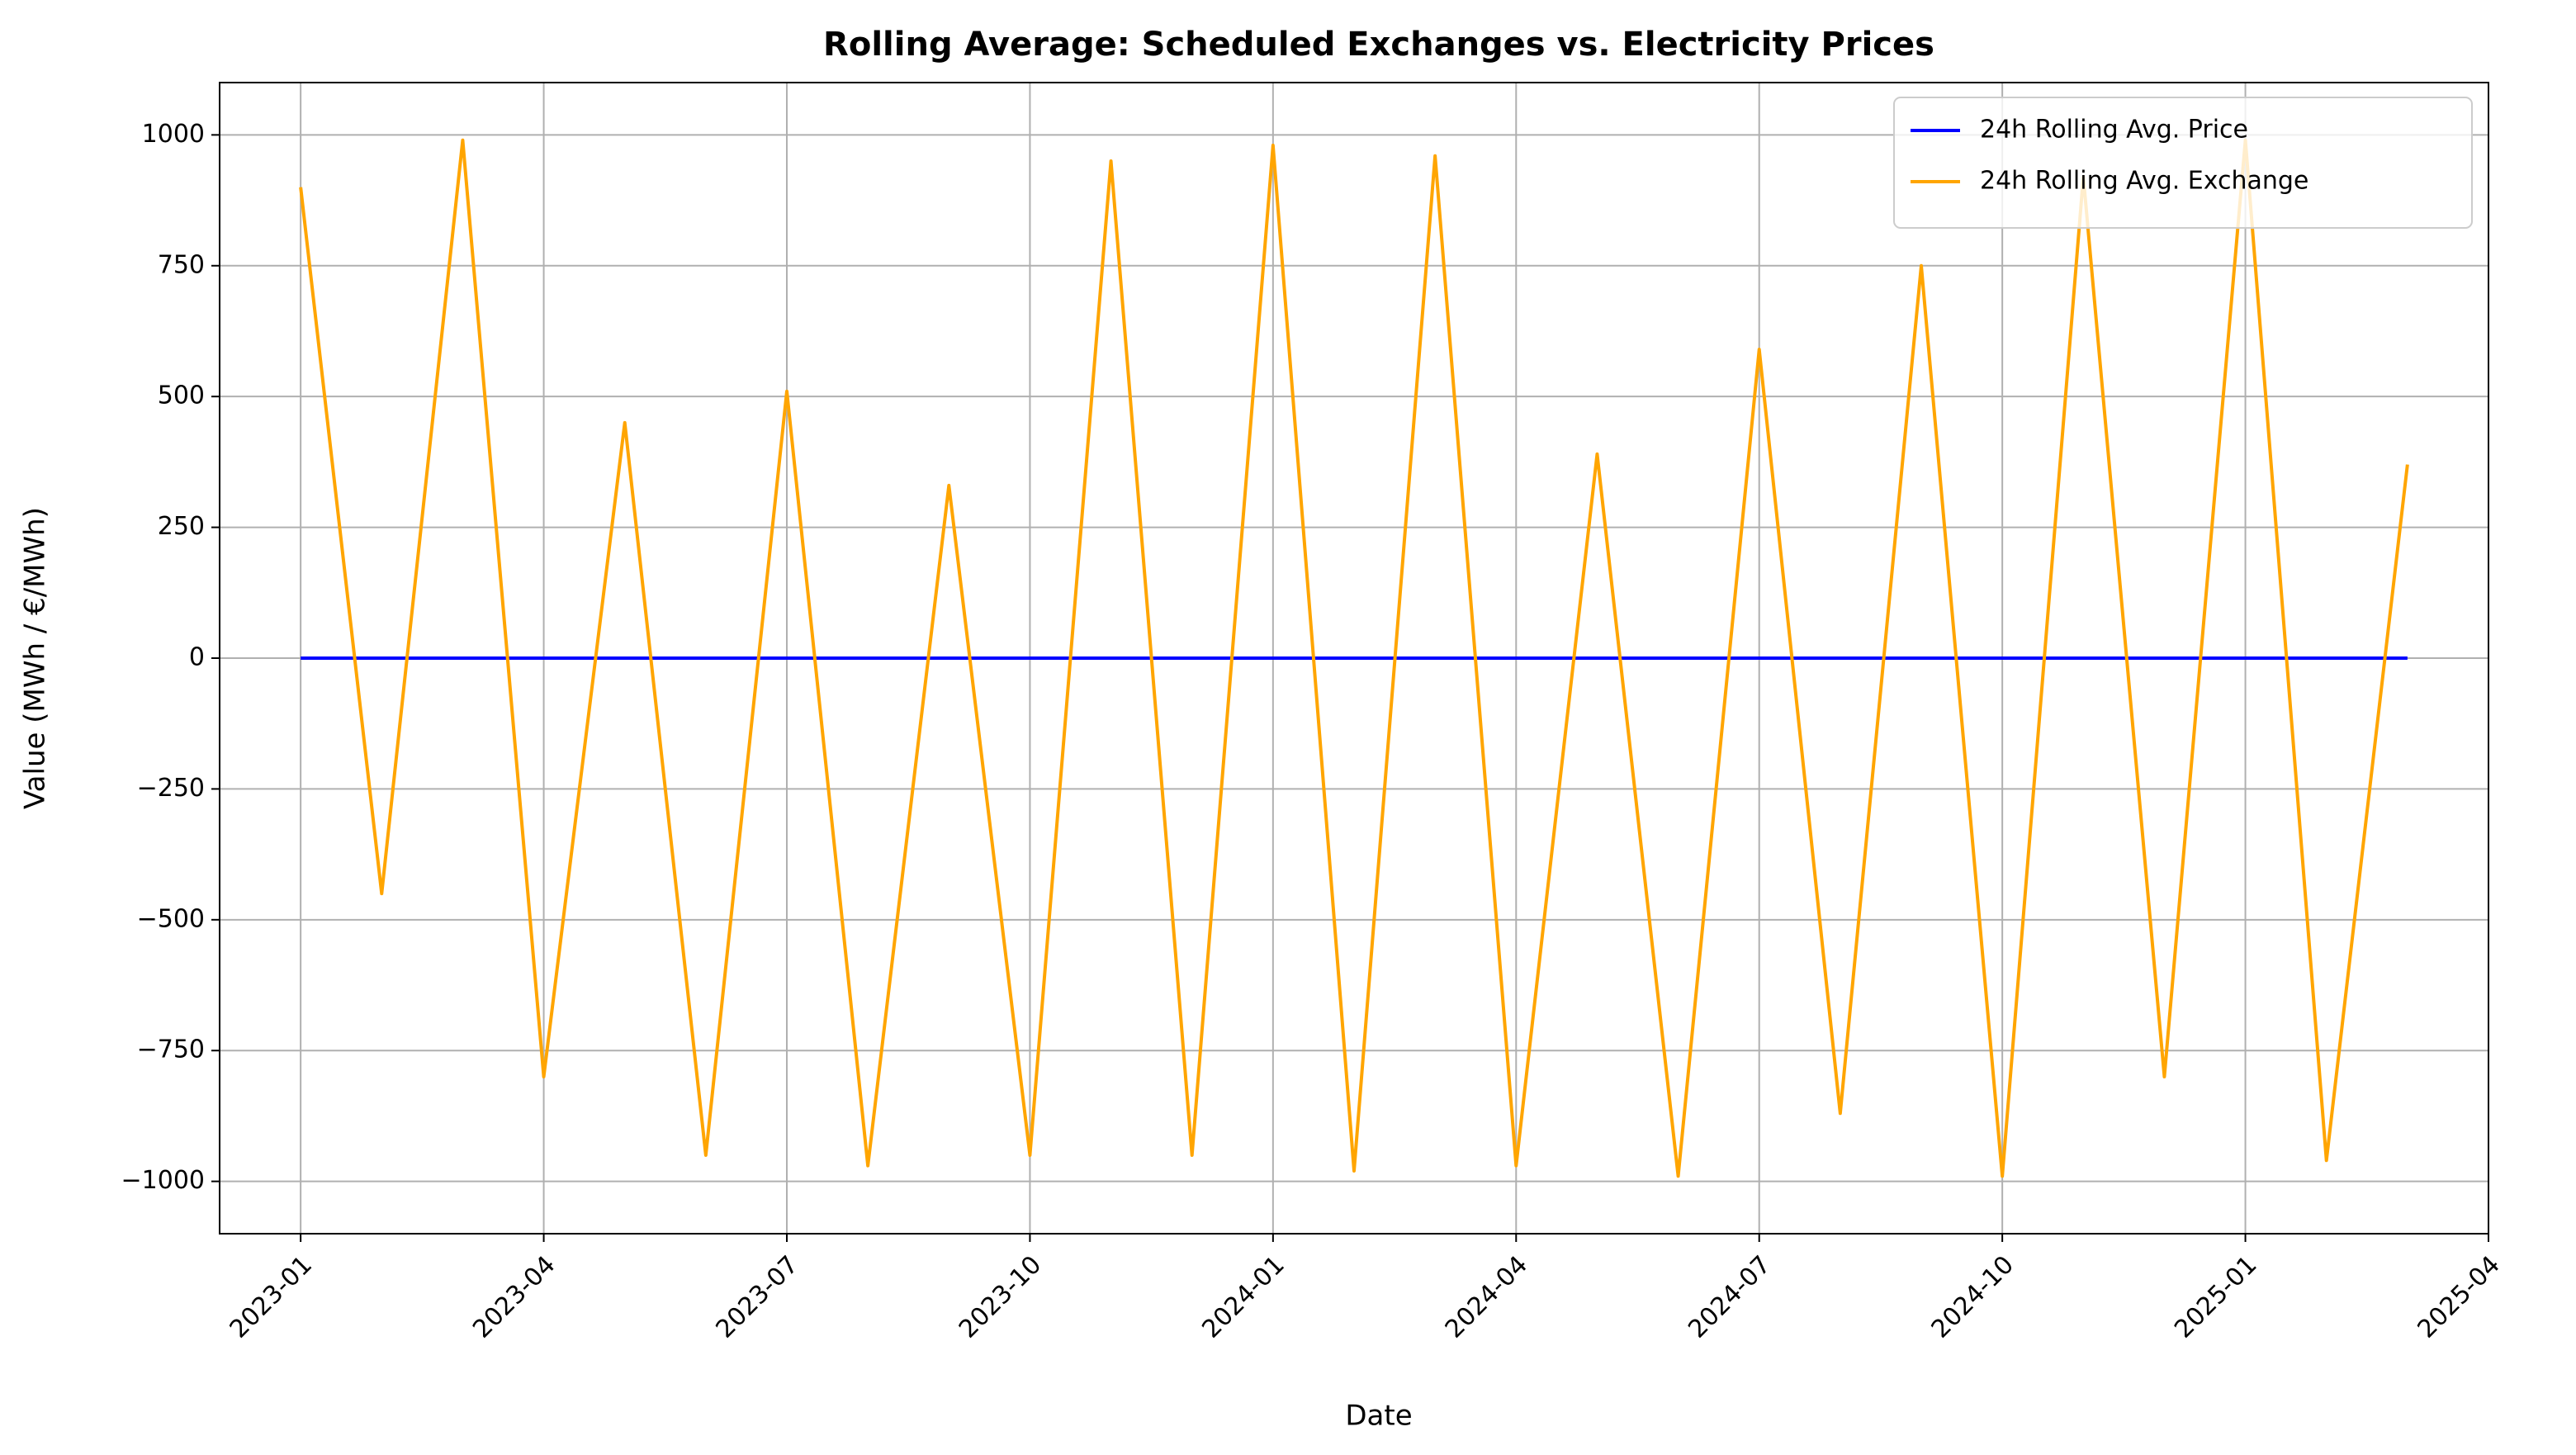  I want to click on y-tick-label: 250, so click(181, 526).